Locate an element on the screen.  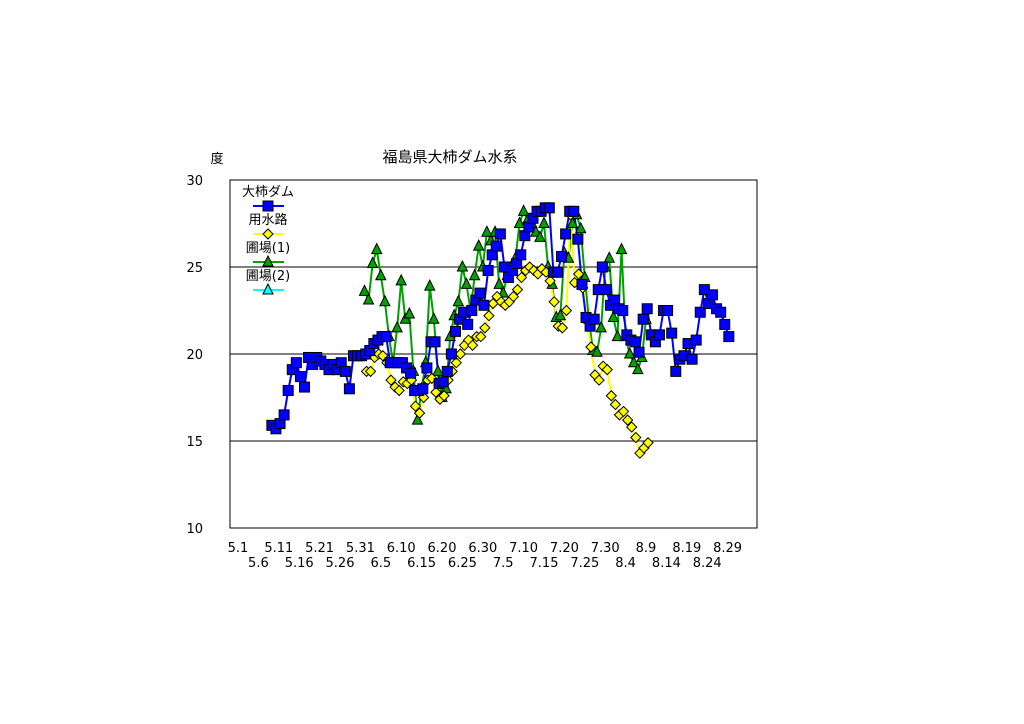
legend-label: 圃場(2) is located at coordinates (268, 276).